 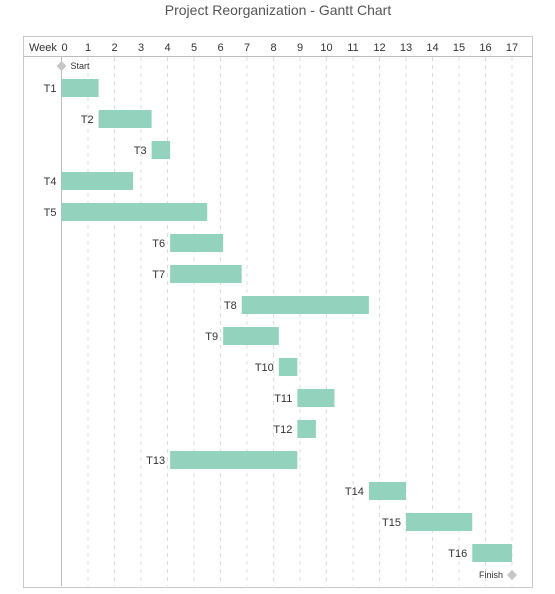 What do you see at coordinates (491, 575) in the screenshot?
I see `milestone-finish-label: Finish` at bounding box center [491, 575].